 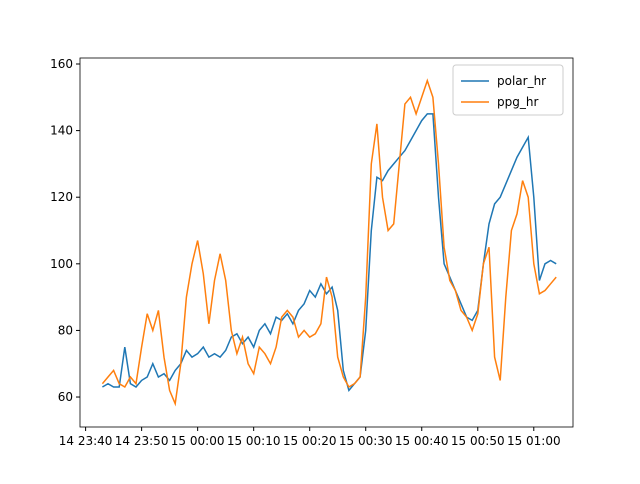 What do you see at coordinates (65, 397) in the screenshot?
I see `y-tick-label: 60` at bounding box center [65, 397].